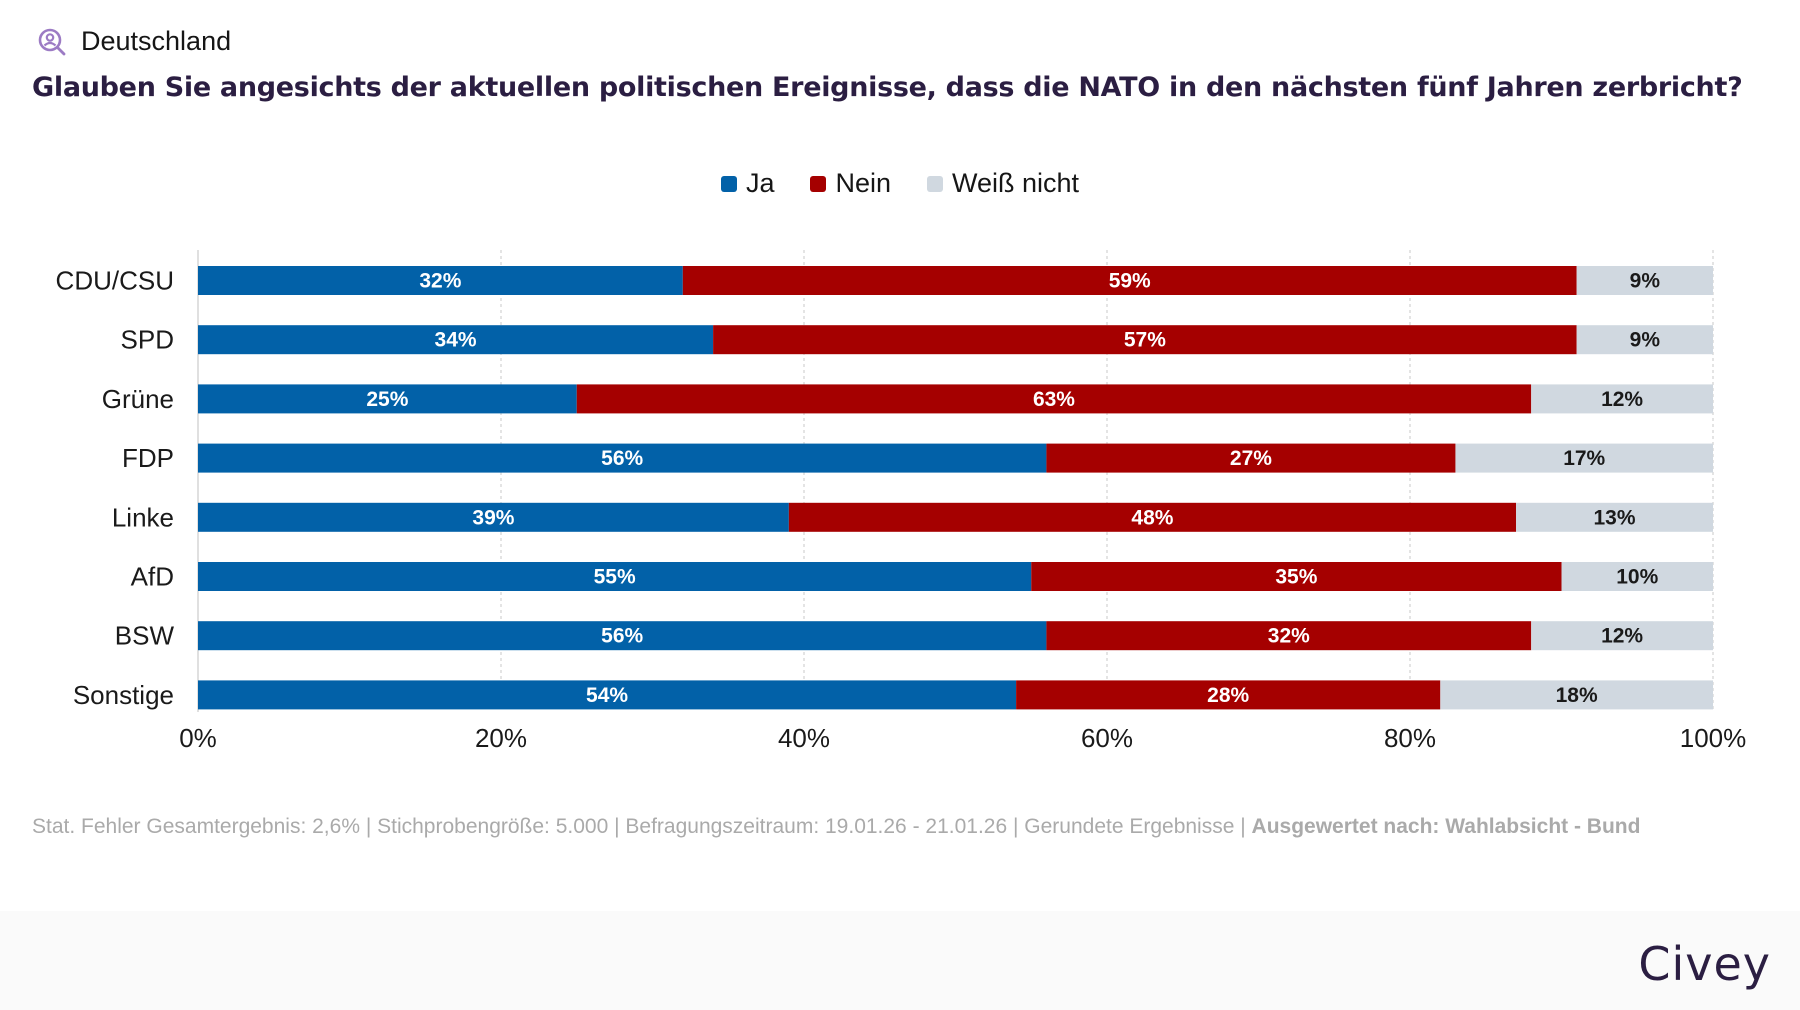 This screenshot has width=1800, height=1010. I want to click on legend-label: Nein, so click(863, 183).